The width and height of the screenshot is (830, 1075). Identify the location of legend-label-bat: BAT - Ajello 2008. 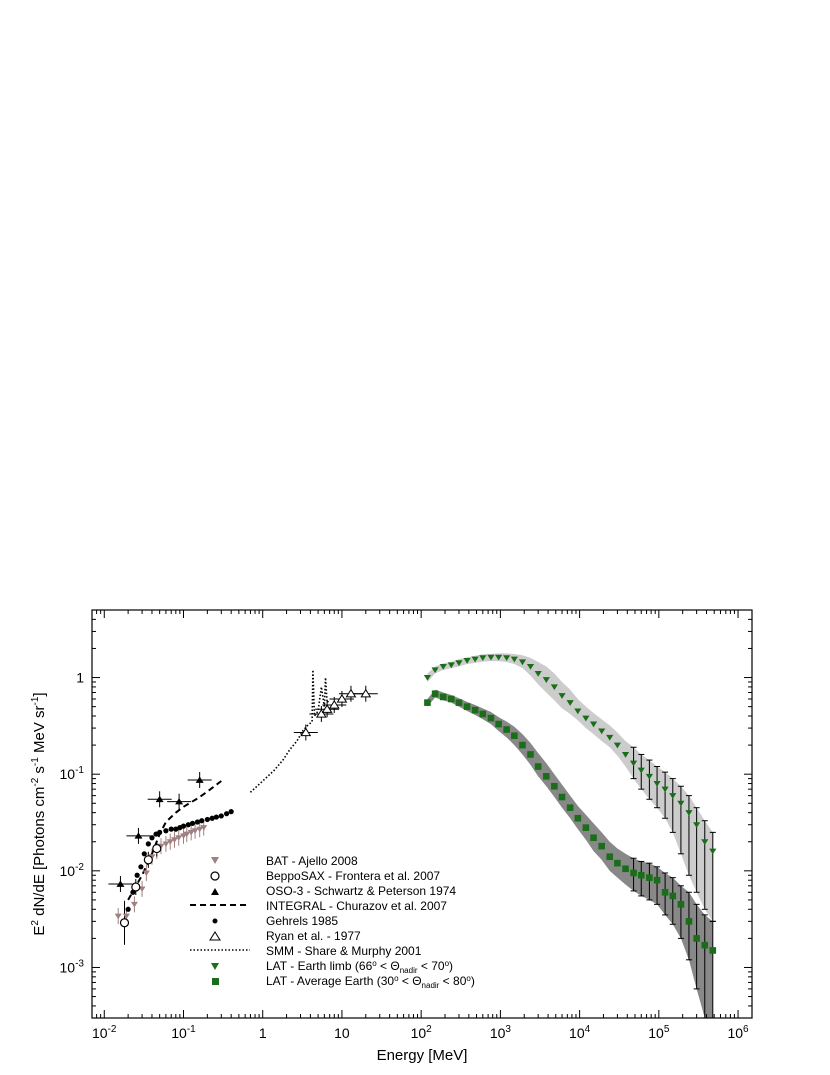
(312, 861).